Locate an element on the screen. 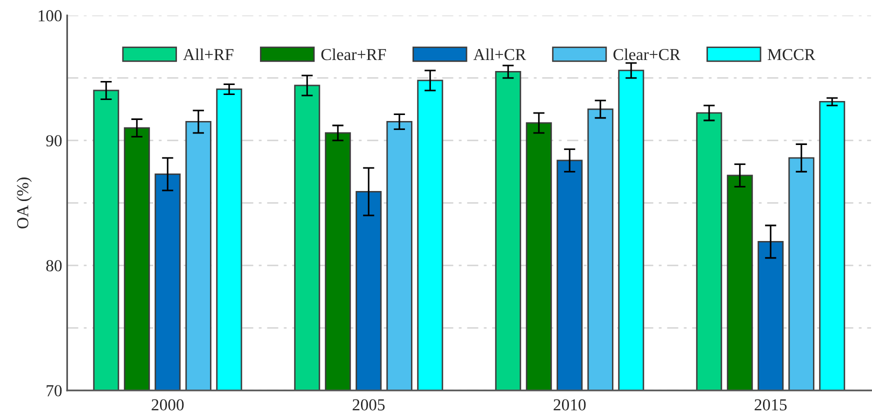 Image resolution: width=872 pixels, height=418 pixels. legend-label: Clear+CR is located at coordinates (646, 54).